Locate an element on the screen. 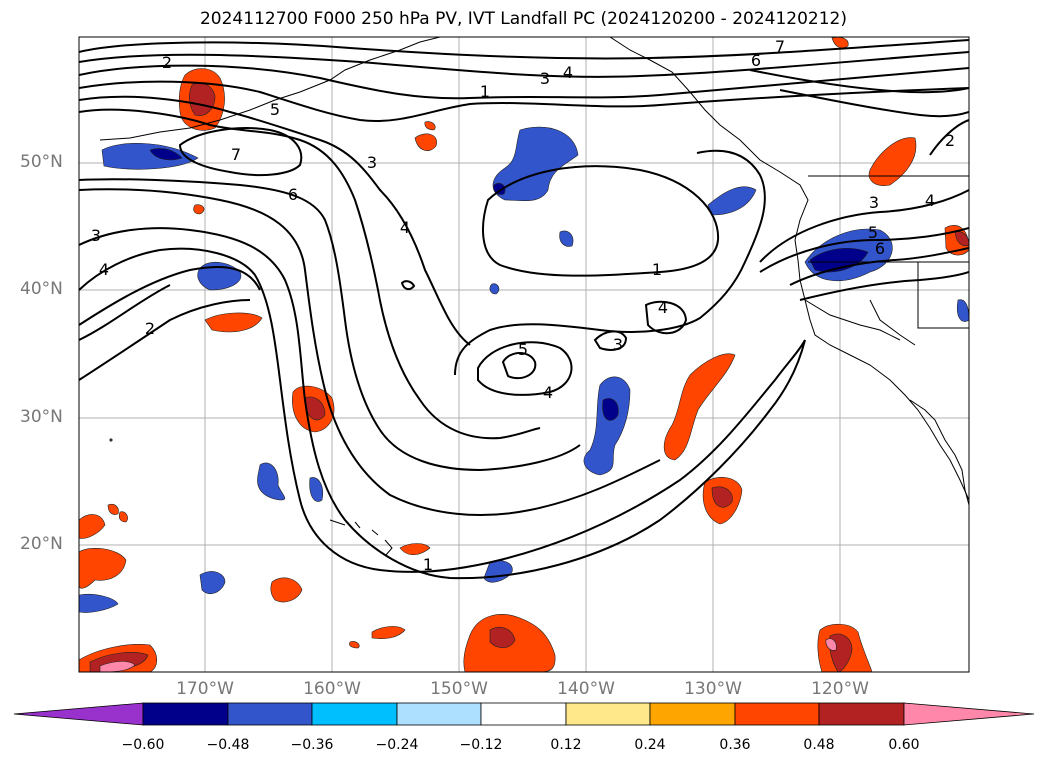 This screenshot has width=1047, height=765. colorbar-tick: 0.60 is located at coordinates (904, 745).